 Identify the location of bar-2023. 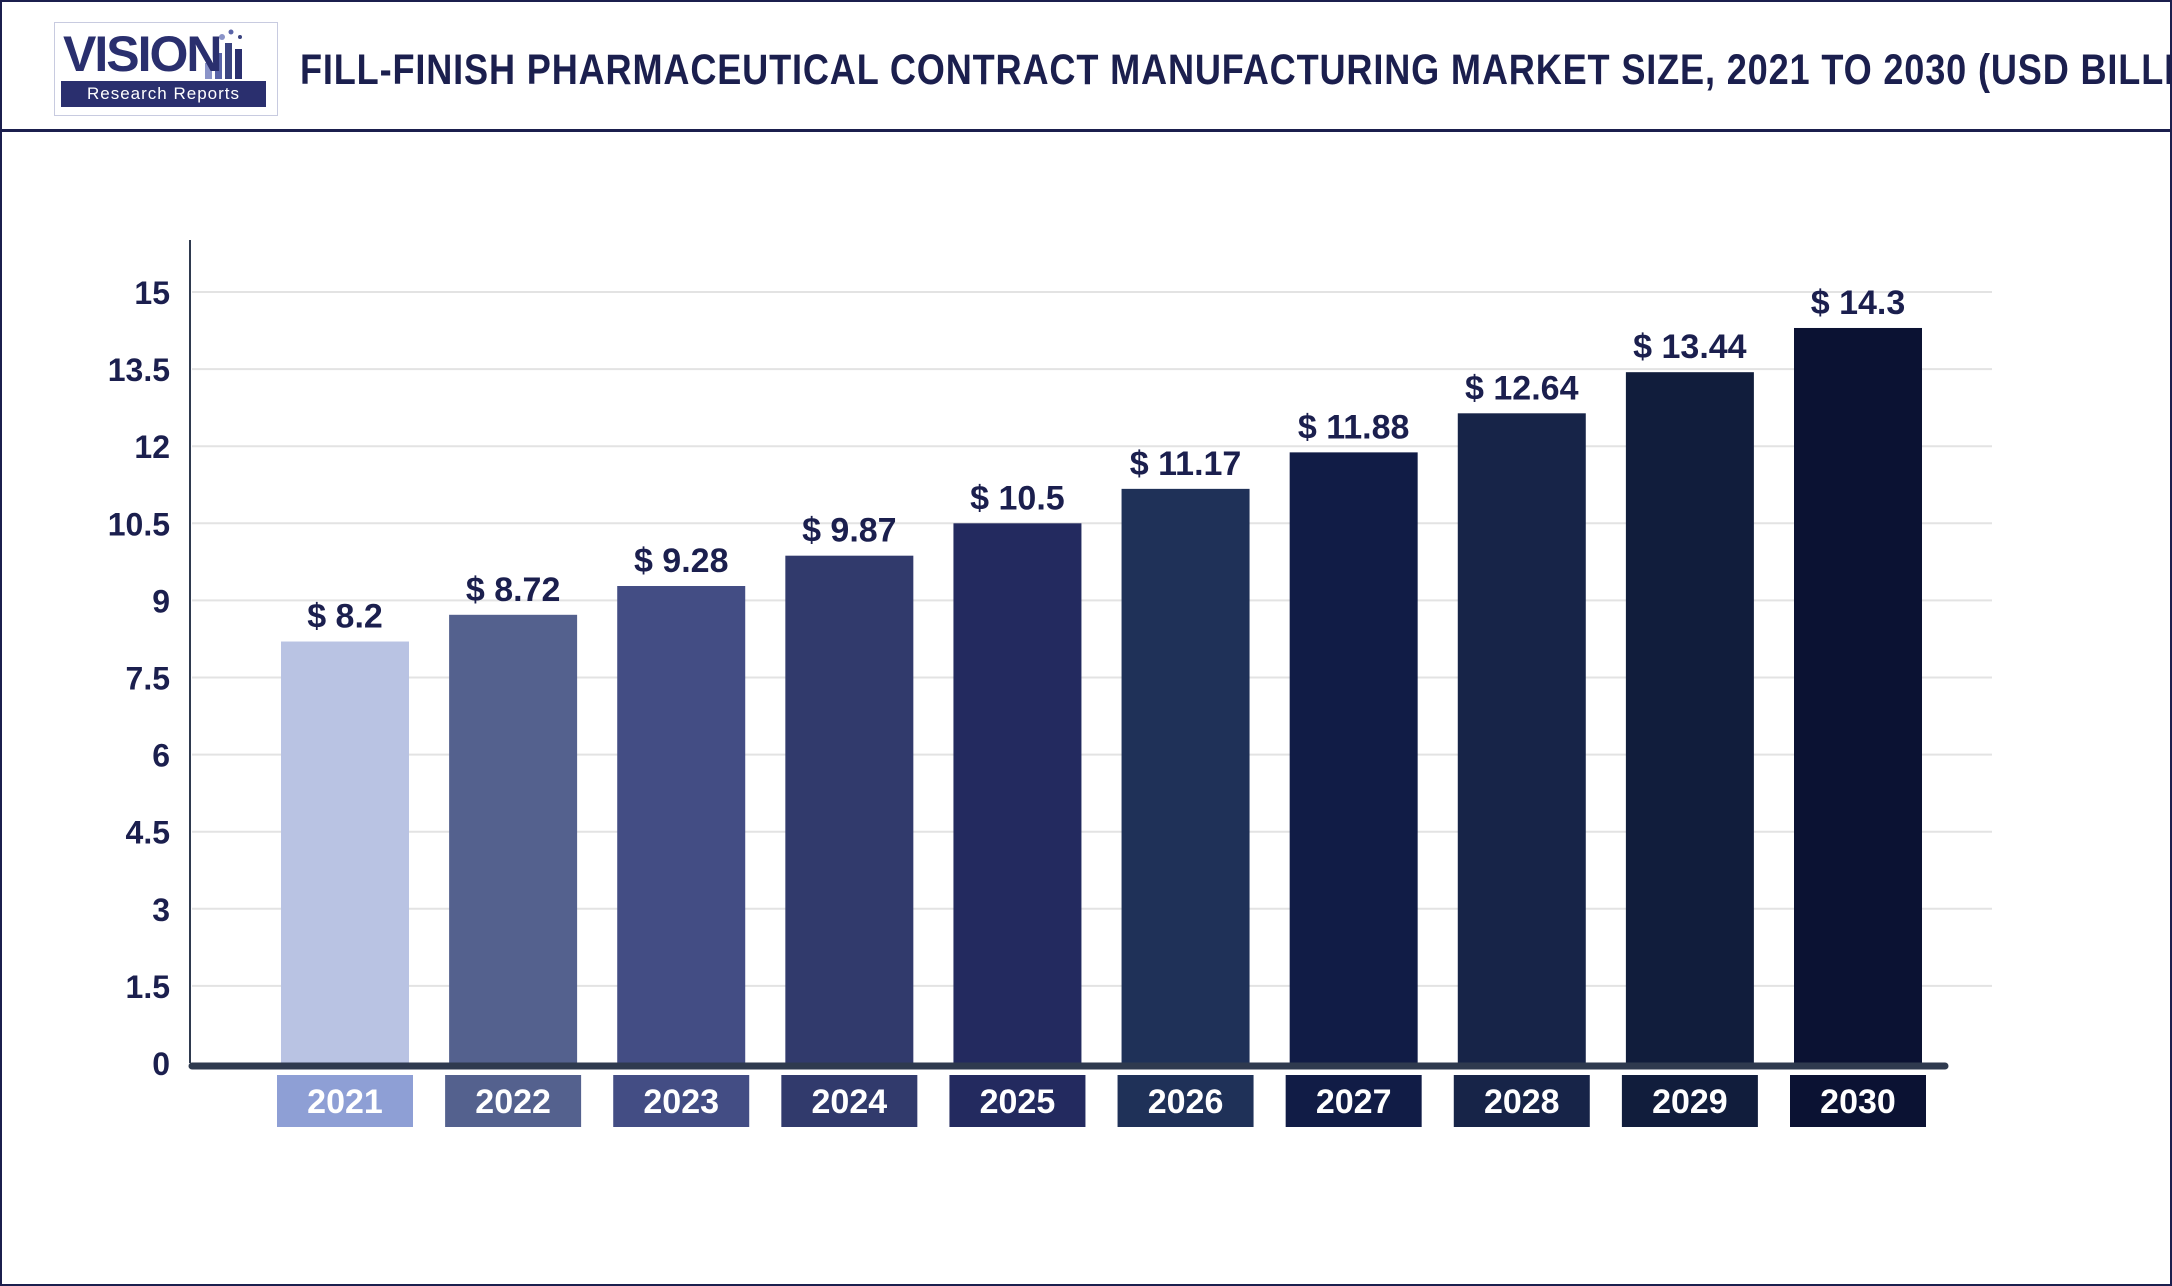
(681, 824).